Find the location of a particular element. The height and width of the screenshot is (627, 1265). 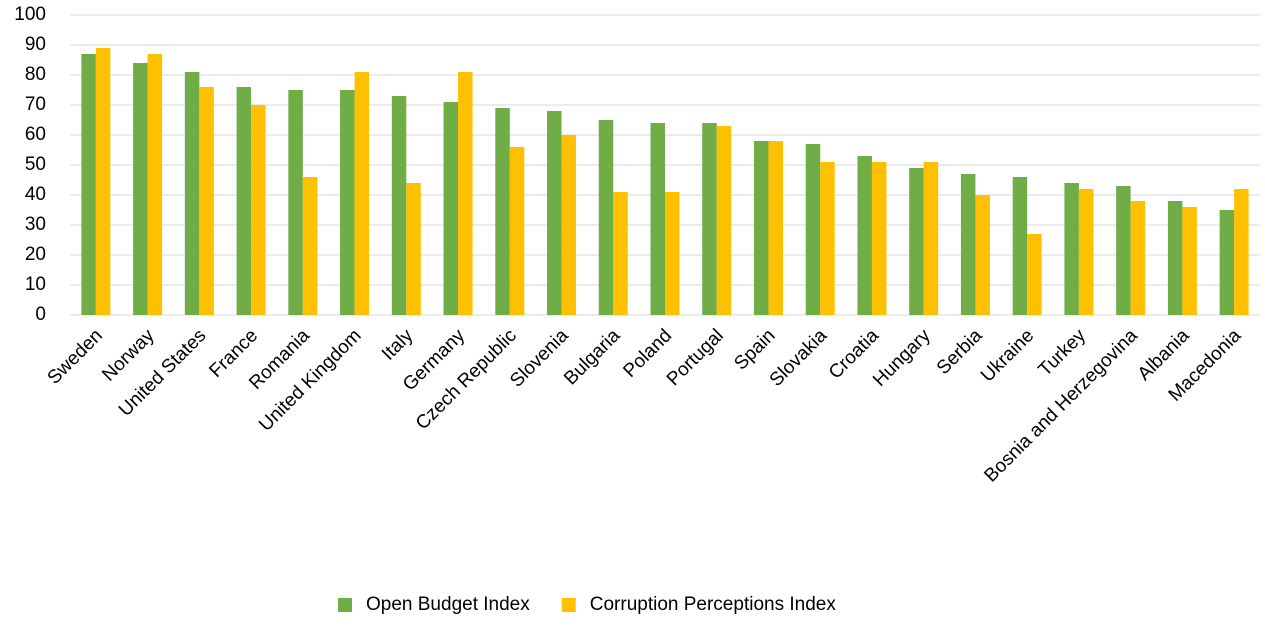

y-tick-label: 0 is located at coordinates (40, 314).